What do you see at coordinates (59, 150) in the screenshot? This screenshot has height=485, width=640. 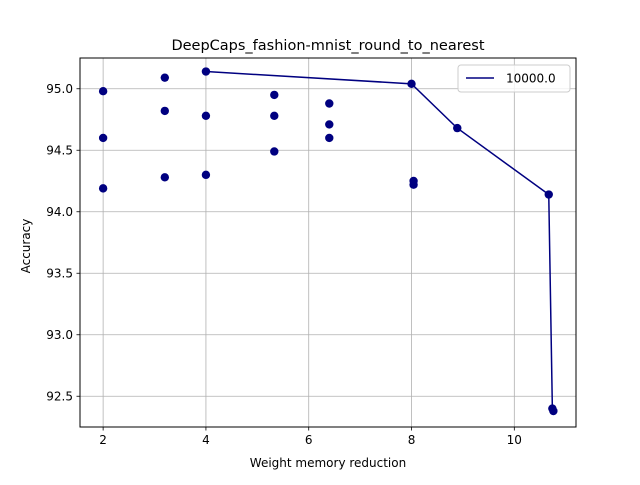 I see `y-tick-label: 94.5` at bounding box center [59, 150].